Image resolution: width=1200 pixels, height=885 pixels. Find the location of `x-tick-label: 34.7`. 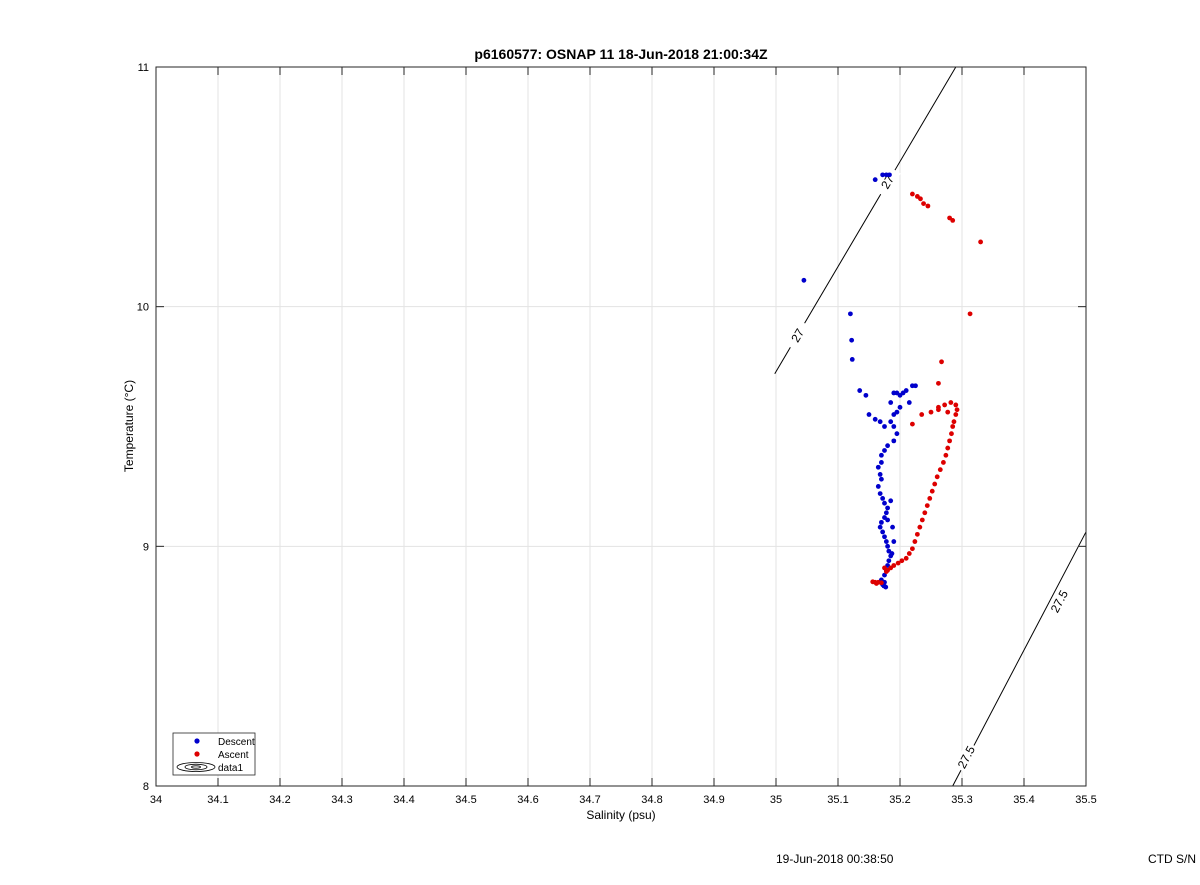

x-tick-label: 34.7 is located at coordinates (589, 800).